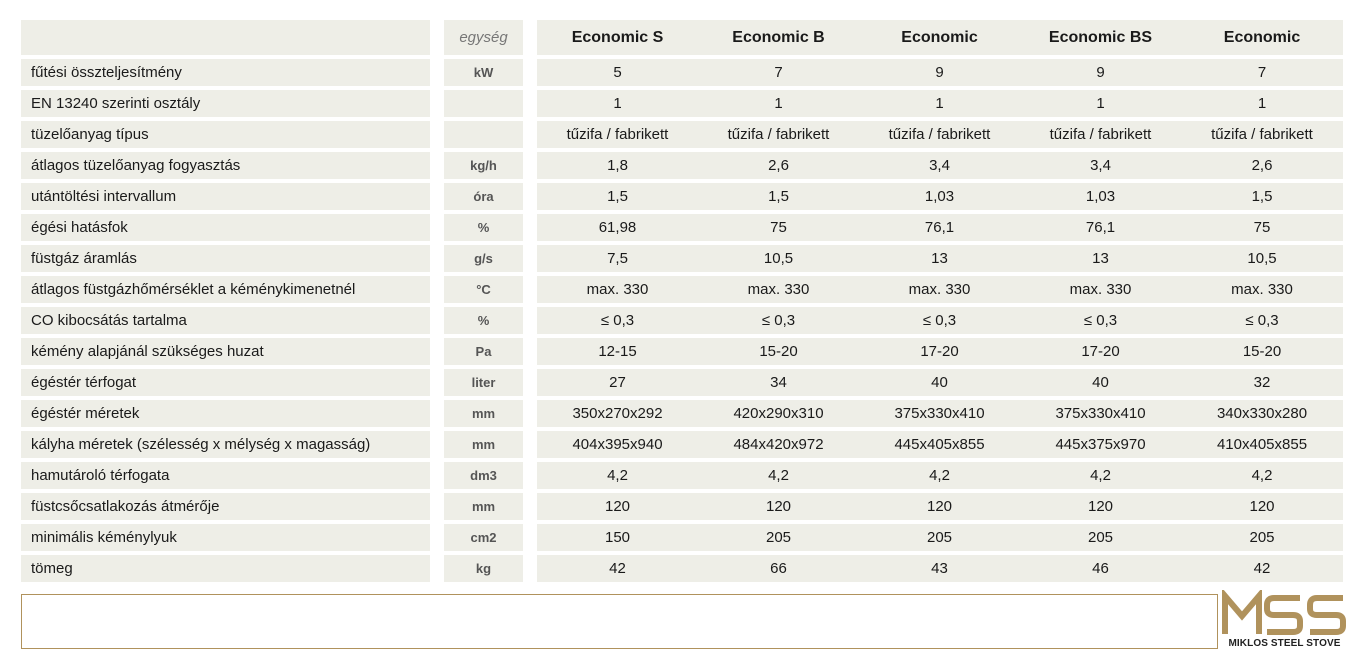  Describe the element at coordinates (617, 539) in the screenshot. I see `spec-value: 150` at that location.